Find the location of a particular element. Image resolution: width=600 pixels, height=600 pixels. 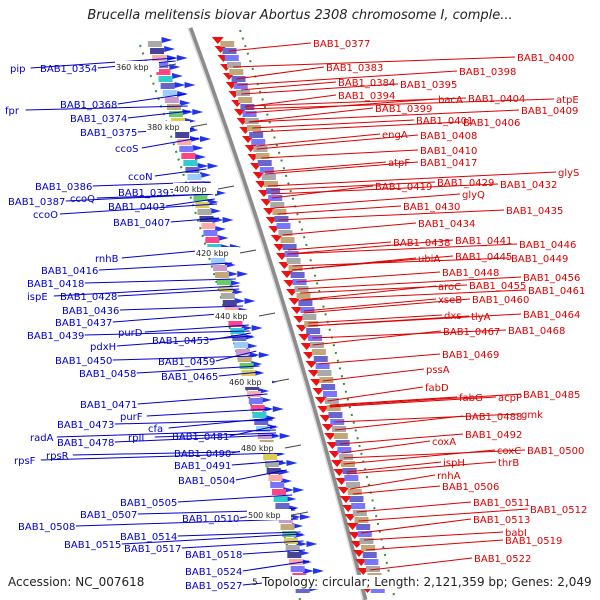

left-gene-label: BAB1_0504 is located at coordinates (206, 481).